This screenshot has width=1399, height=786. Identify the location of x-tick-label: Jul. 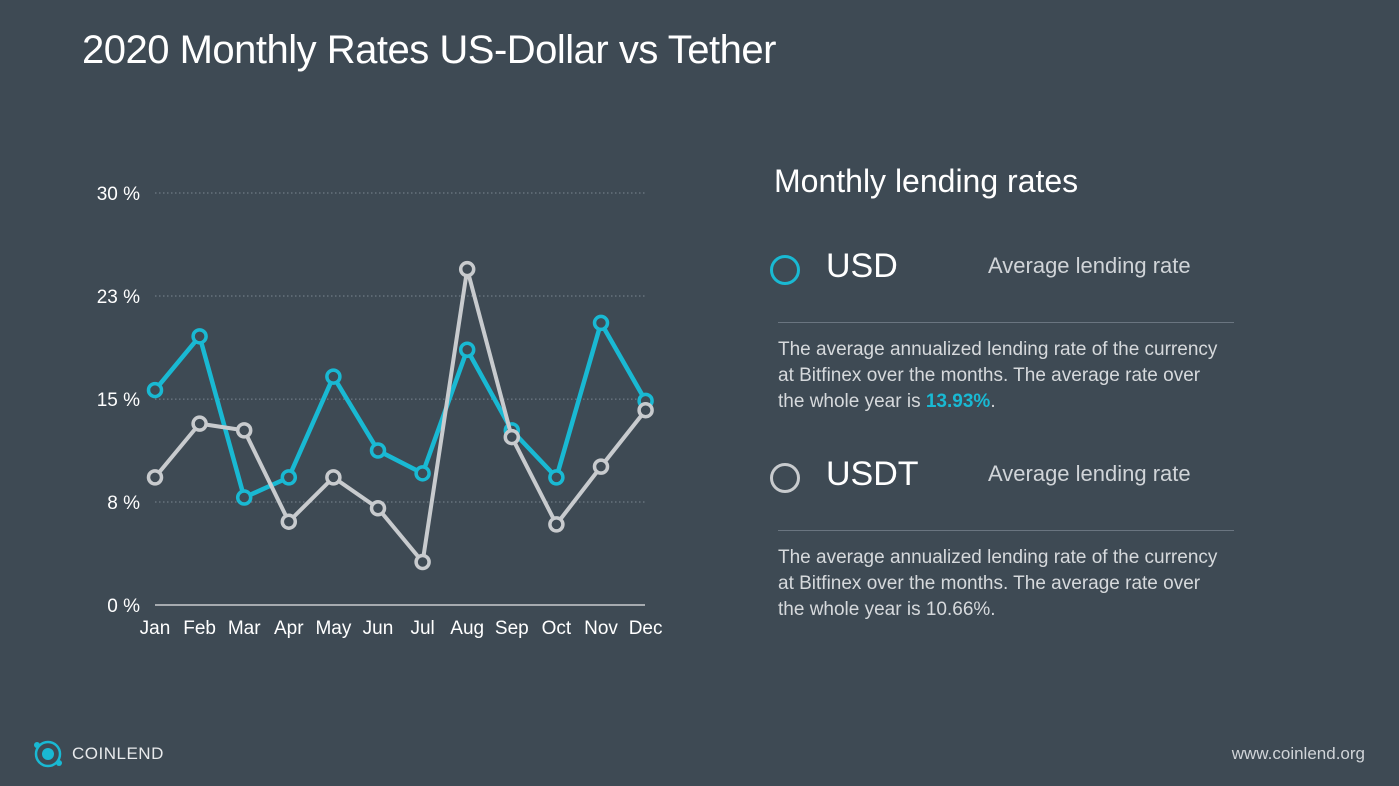
(422, 628).